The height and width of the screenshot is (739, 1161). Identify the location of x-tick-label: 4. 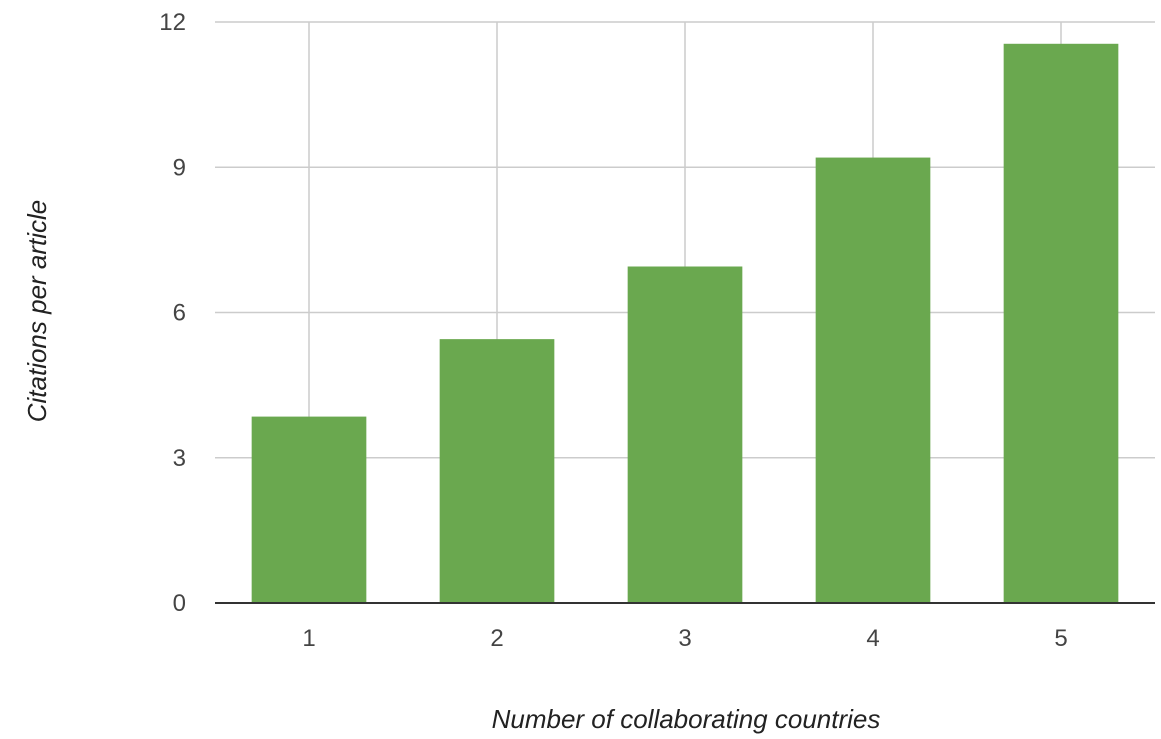
(872, 638).